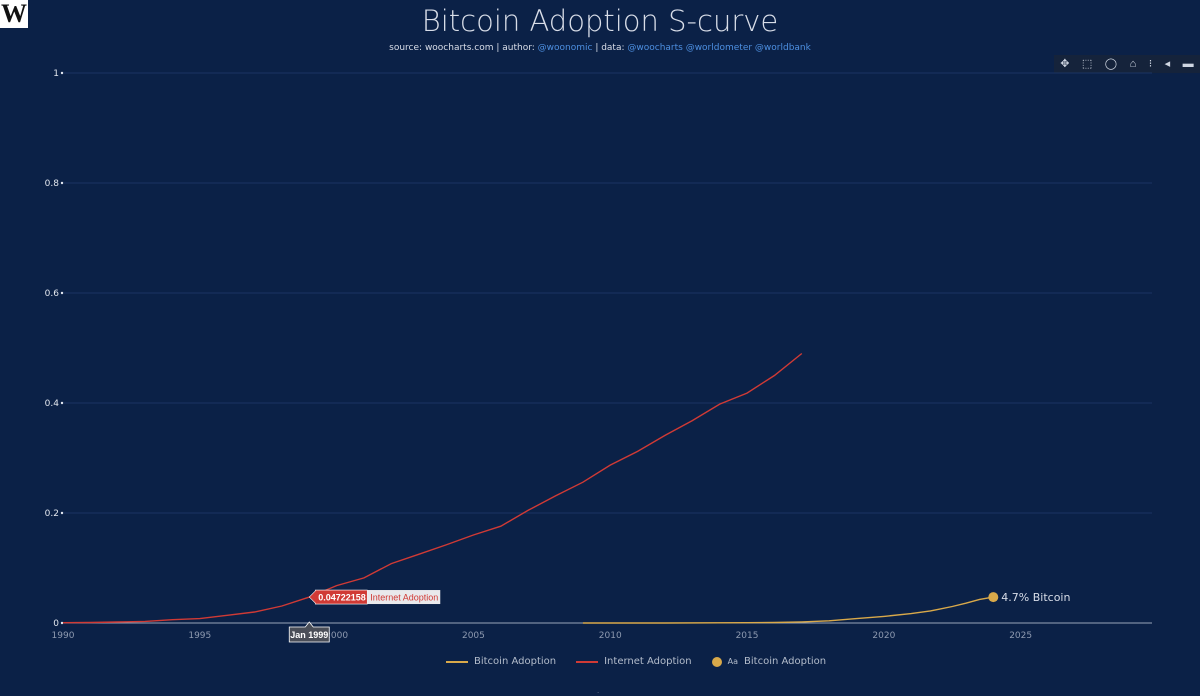 The width and height of the screenshot is (1200, 696). I want to click on bitcoin-end-marker, so click(993, 597).